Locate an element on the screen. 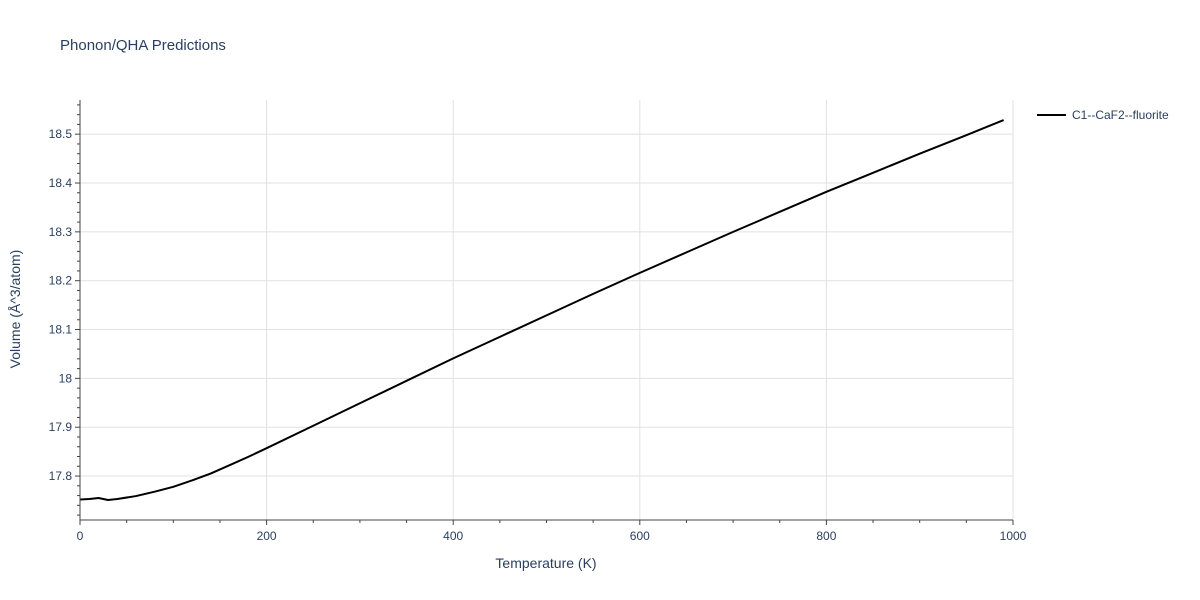 The image size is (1200, 600). x-tick-label: 0 is located at coordinates (80, 536).